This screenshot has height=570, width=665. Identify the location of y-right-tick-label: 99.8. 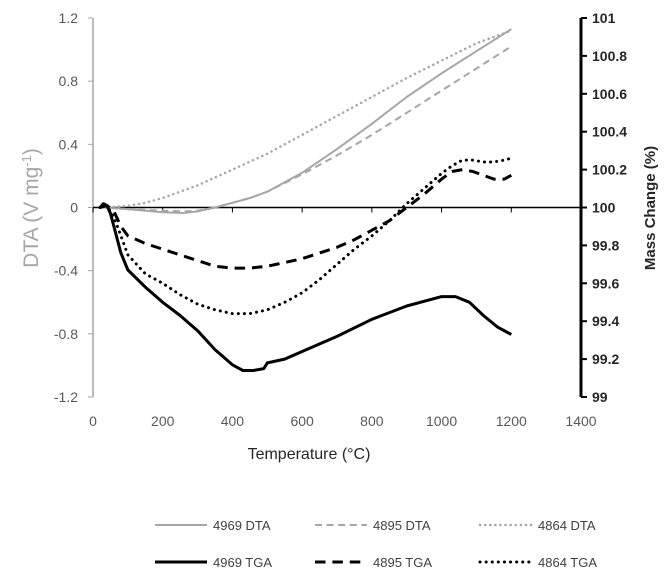
(605, 245).